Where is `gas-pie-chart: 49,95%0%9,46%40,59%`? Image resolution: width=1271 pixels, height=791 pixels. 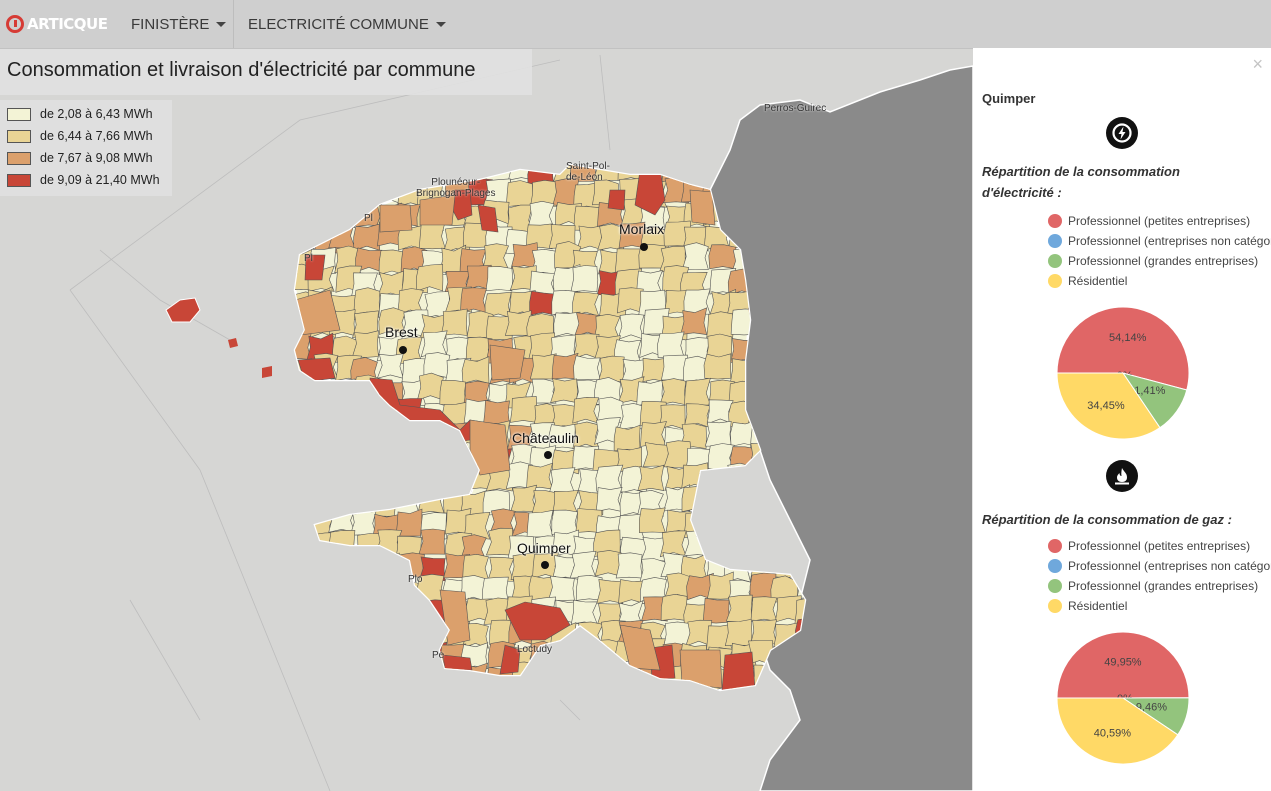 gas-pie-chart: 49,95%0%9,46%40,59% is located at coordinates (1123, 698).